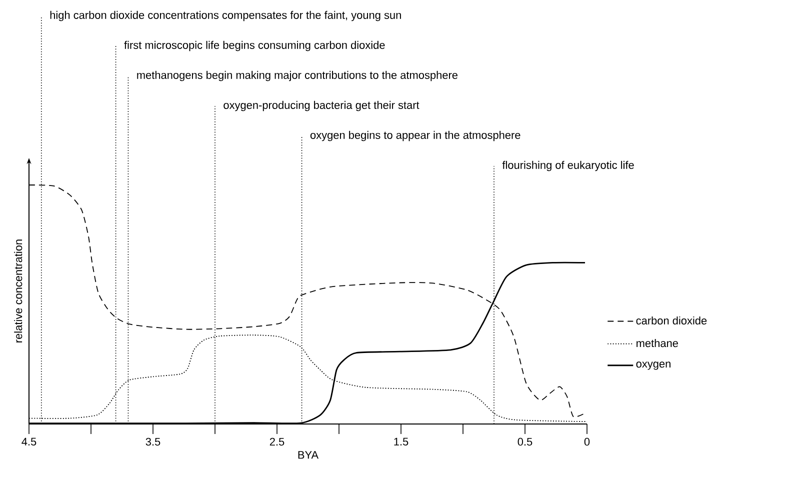 The height and width of the screenshot is (484, 786). I want to click on x-tick-label: 0.5, so click(525, 442).